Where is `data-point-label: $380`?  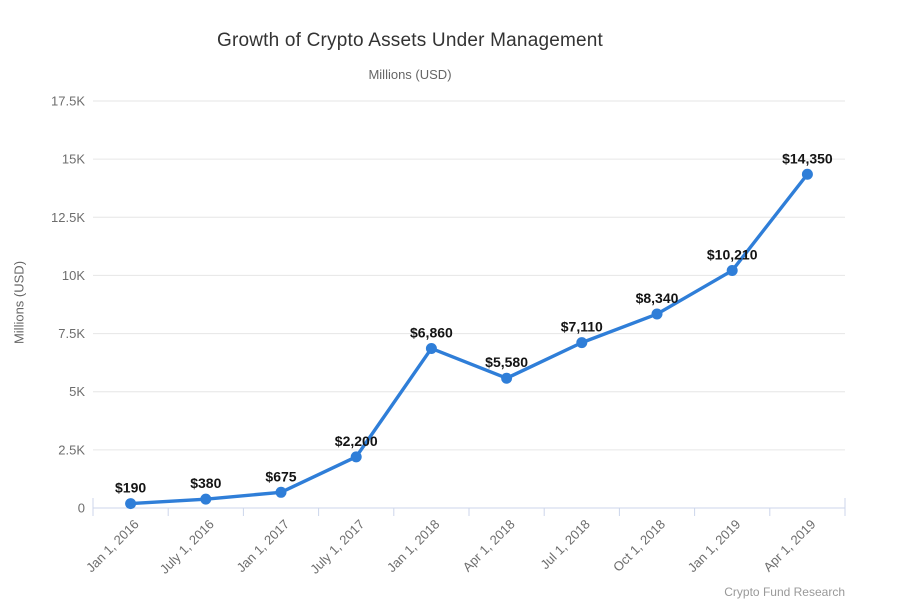
data-point-label: $380 is located at coordinates (205, 483).